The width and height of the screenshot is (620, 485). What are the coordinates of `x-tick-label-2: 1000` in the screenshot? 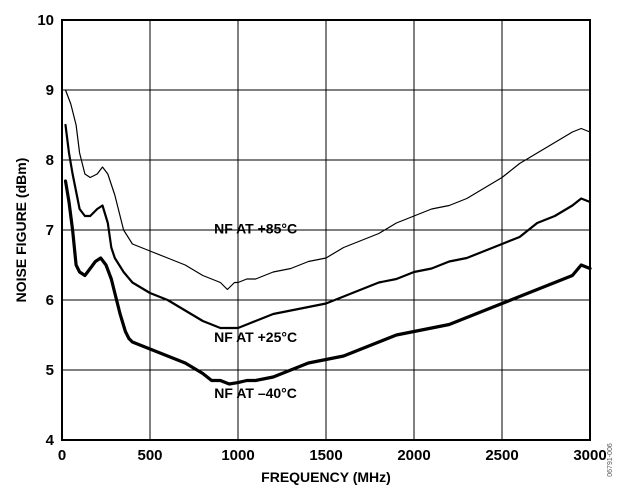 It's located at (237, 455).